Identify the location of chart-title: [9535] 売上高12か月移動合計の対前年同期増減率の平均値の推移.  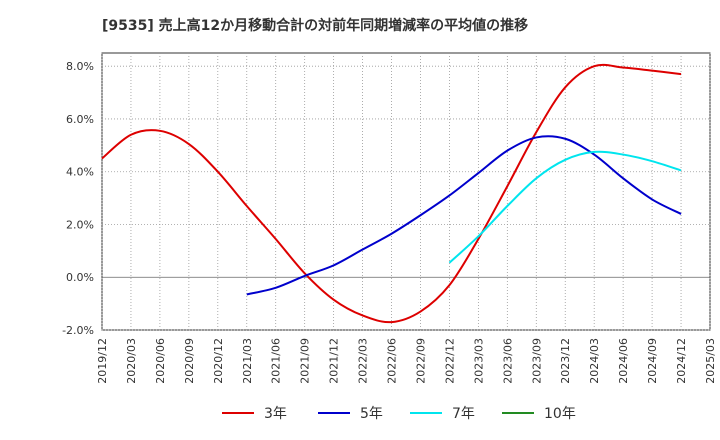
(315, 25).